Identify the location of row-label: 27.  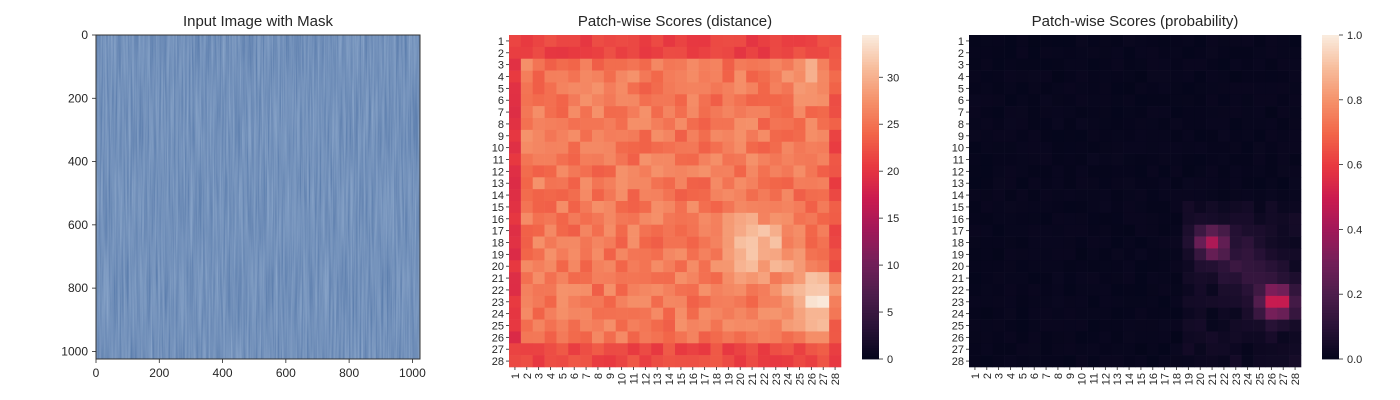
(498, 350).